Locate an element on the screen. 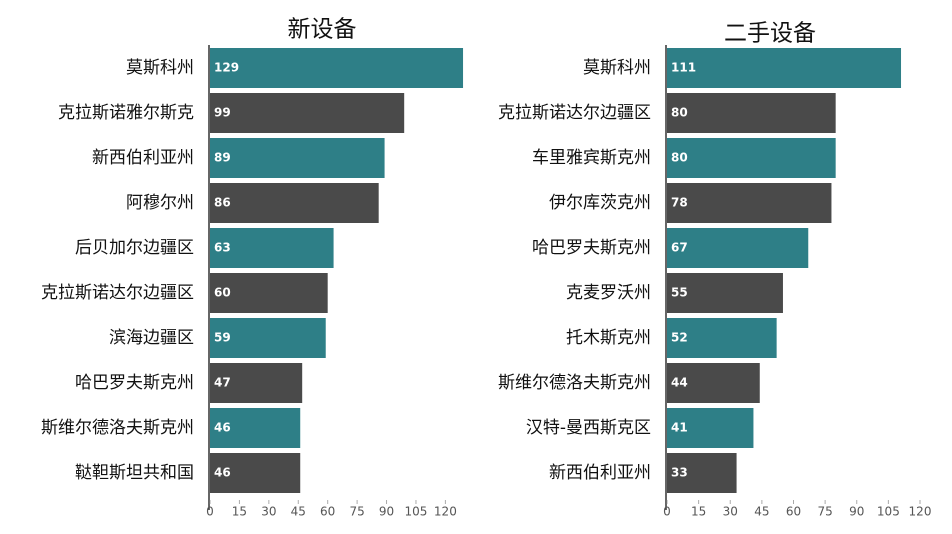  chart-title: 二手设备 is located at coordinates (770, 34).